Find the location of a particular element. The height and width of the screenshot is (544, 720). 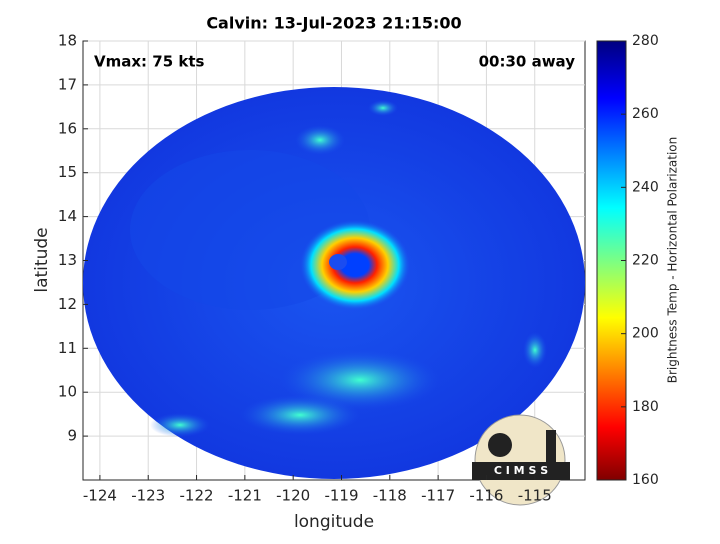

x-tick-label: -123 is located at coordinates (148, 496).